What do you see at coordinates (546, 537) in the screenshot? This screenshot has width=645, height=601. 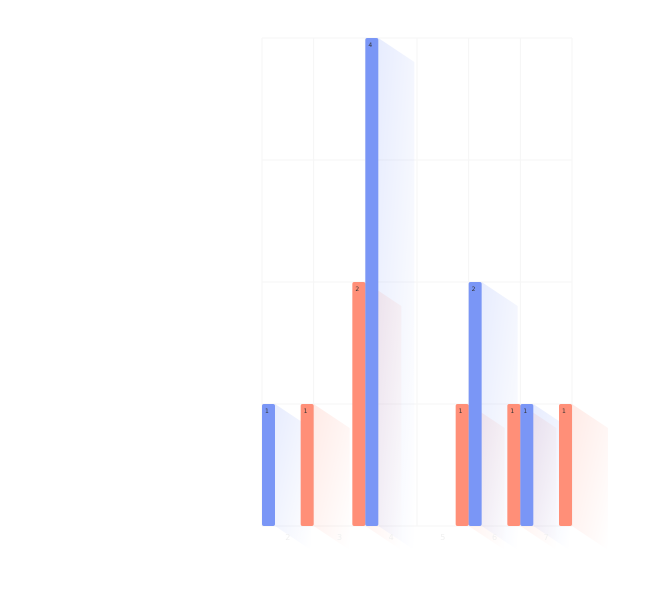 I see `x-tick-label: 7` at bounding box center [546, 537].